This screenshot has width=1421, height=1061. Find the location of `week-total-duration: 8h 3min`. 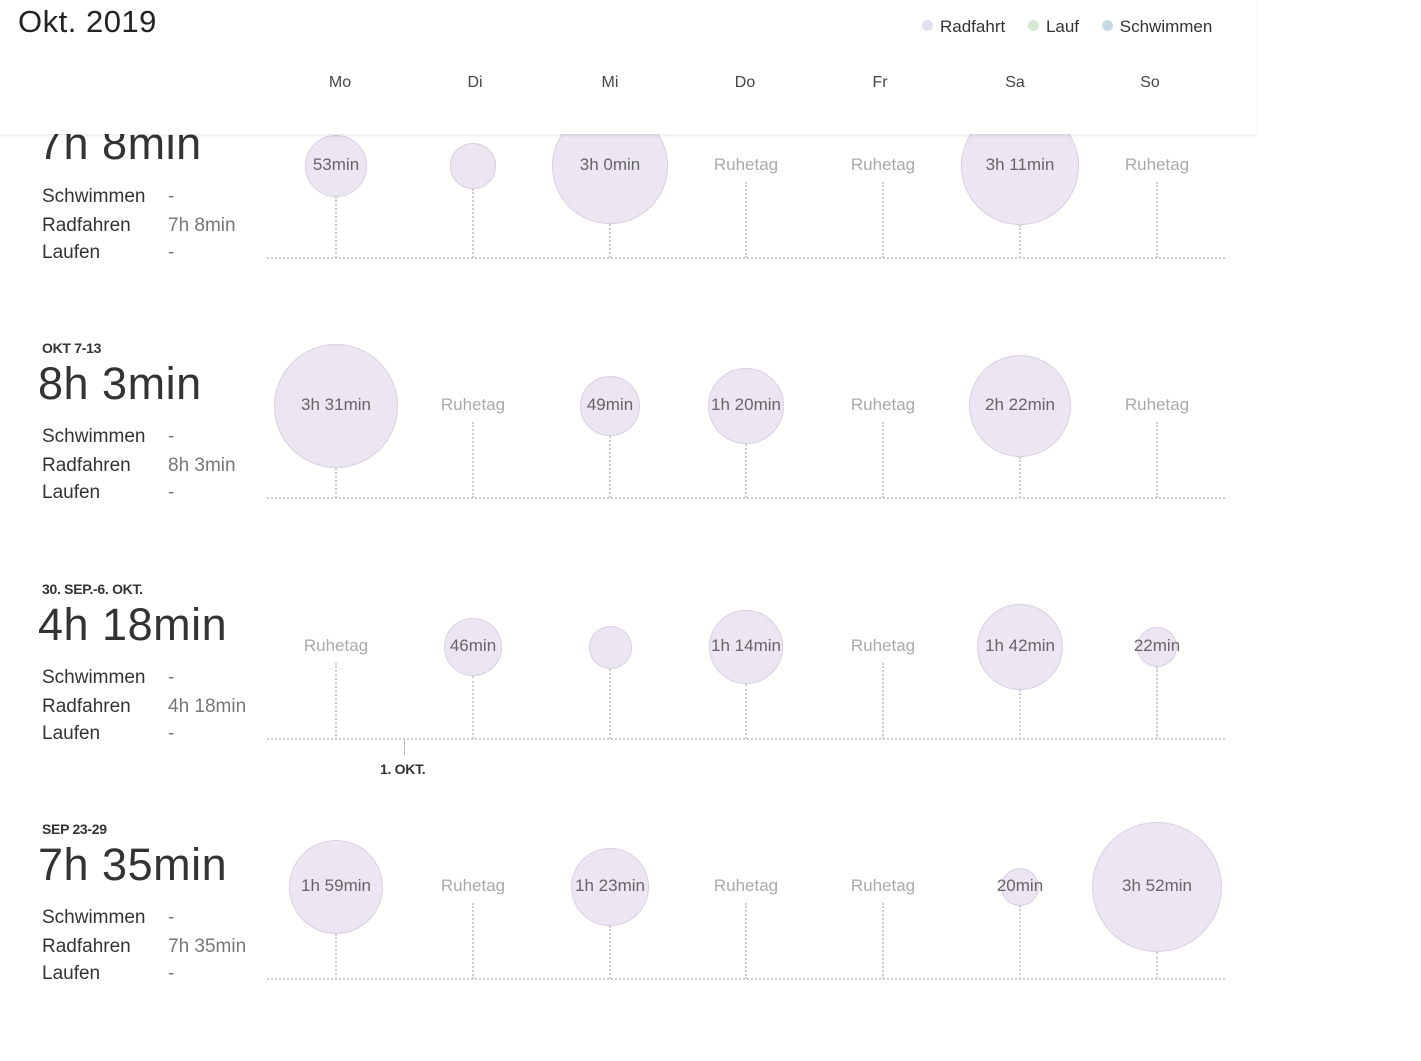

week-total-duration: 8h 3min is located at coordinates (120, 383).